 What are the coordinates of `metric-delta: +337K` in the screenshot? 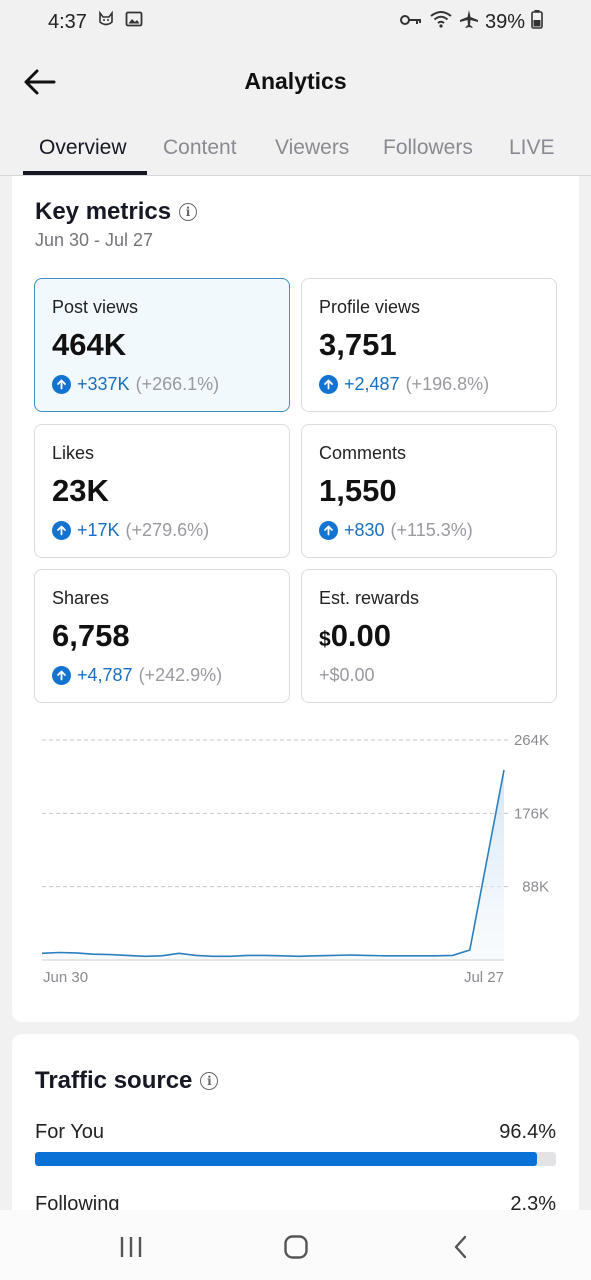 It's located at (103, 384).